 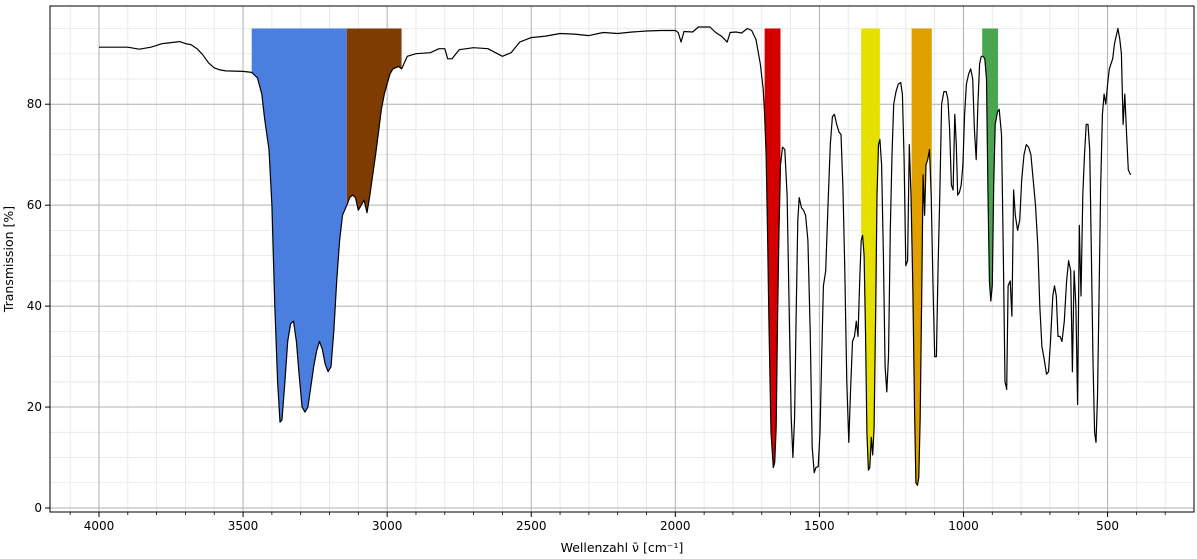 What do you see at coordinates (387, 526) in the screenshot?
I see `x-tick-label: 3000` at bounding box center [387, 526].